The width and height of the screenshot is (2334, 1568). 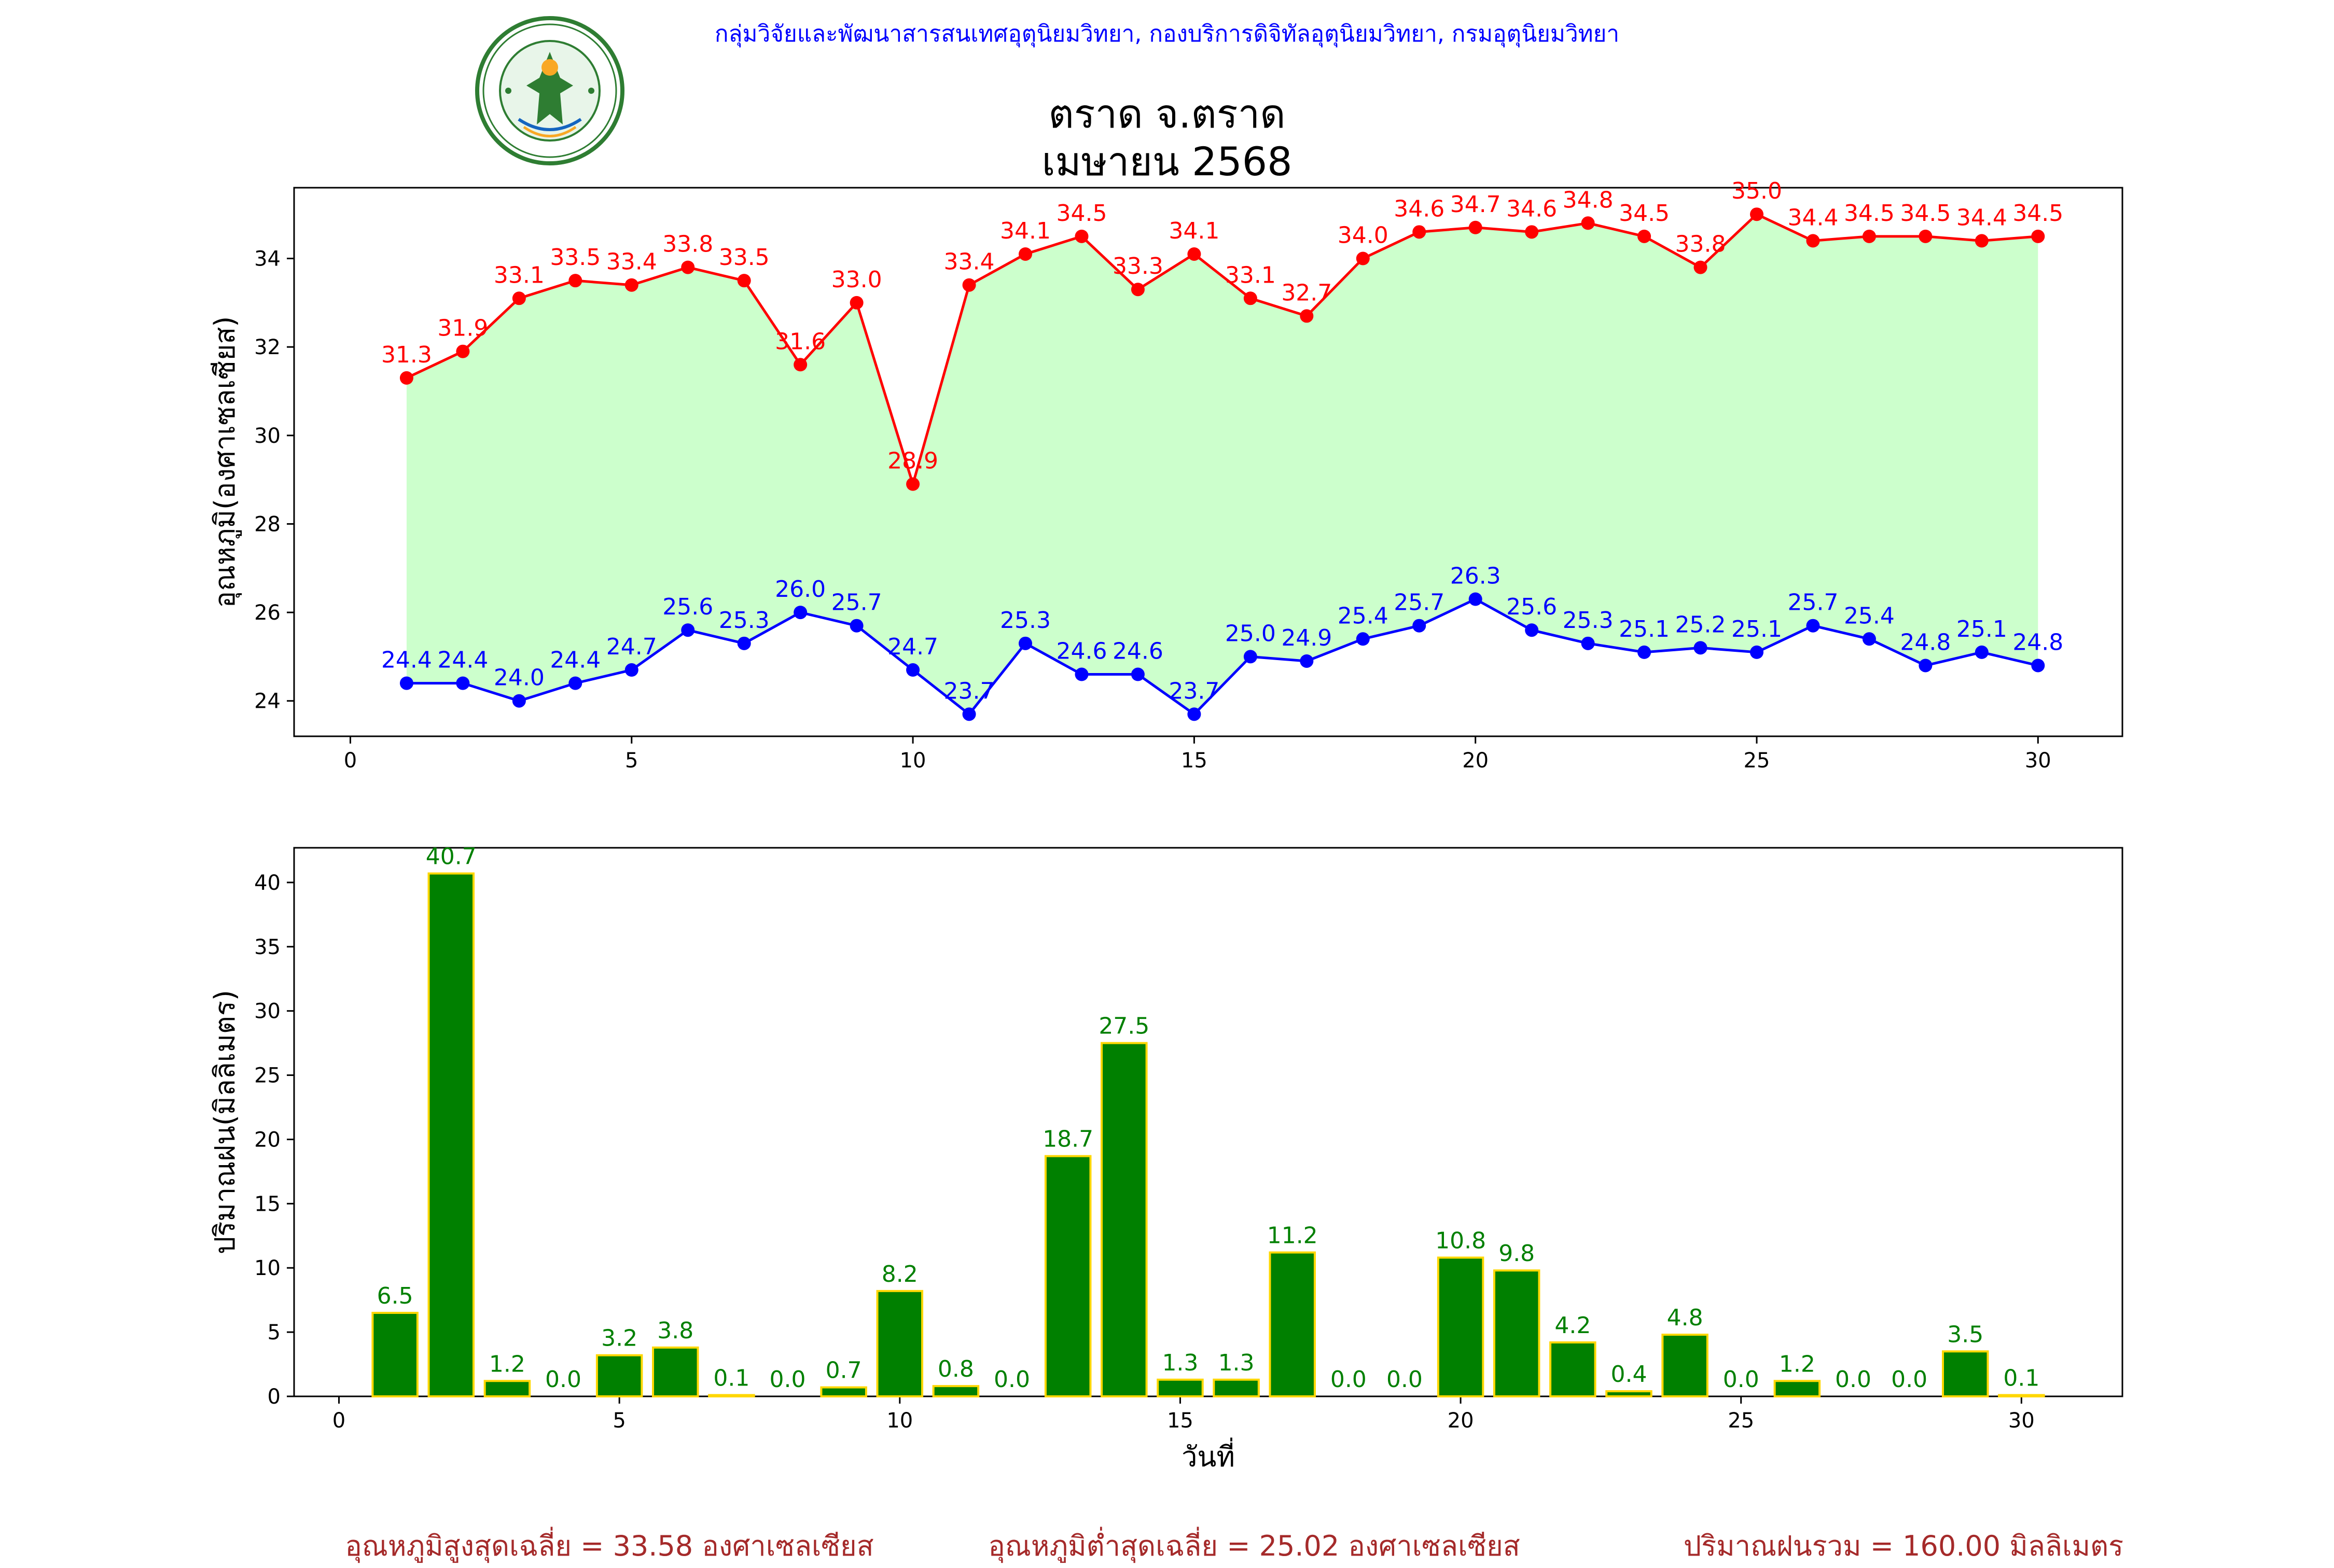 I want to click on temp-x-tick-label: 10, so click(x=913, y=761).